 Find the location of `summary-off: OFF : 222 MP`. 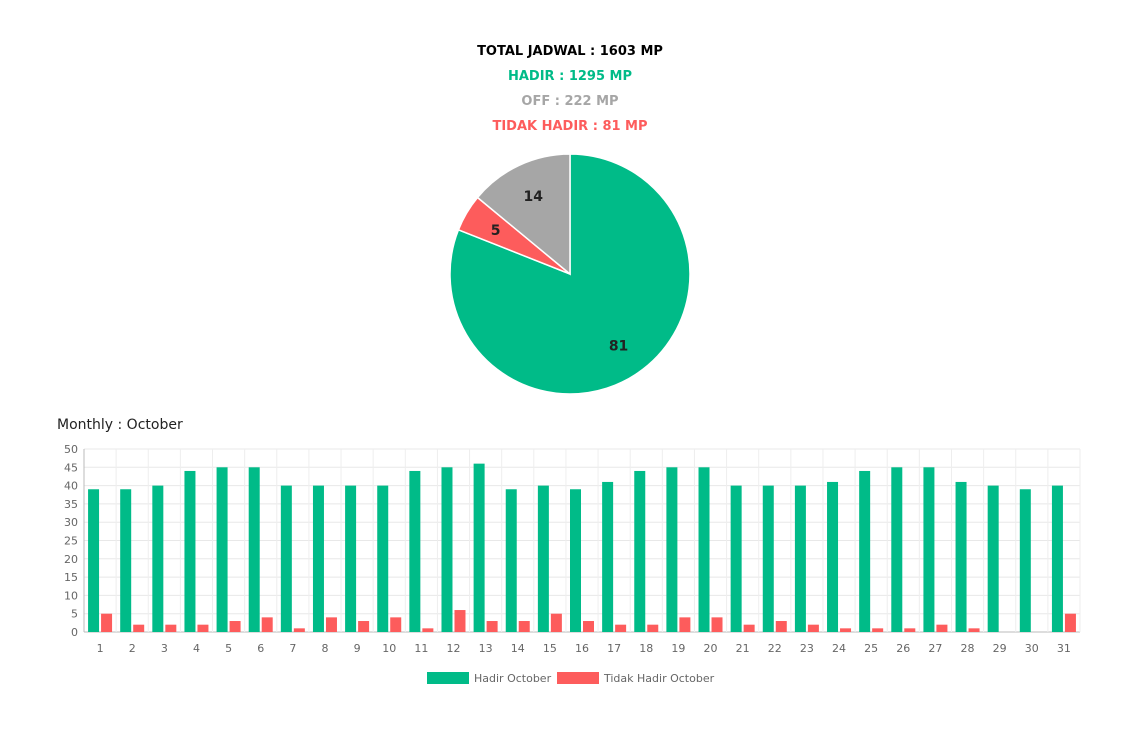

summary-off: OFF : 222 MP is located at coordinates (570, 101).